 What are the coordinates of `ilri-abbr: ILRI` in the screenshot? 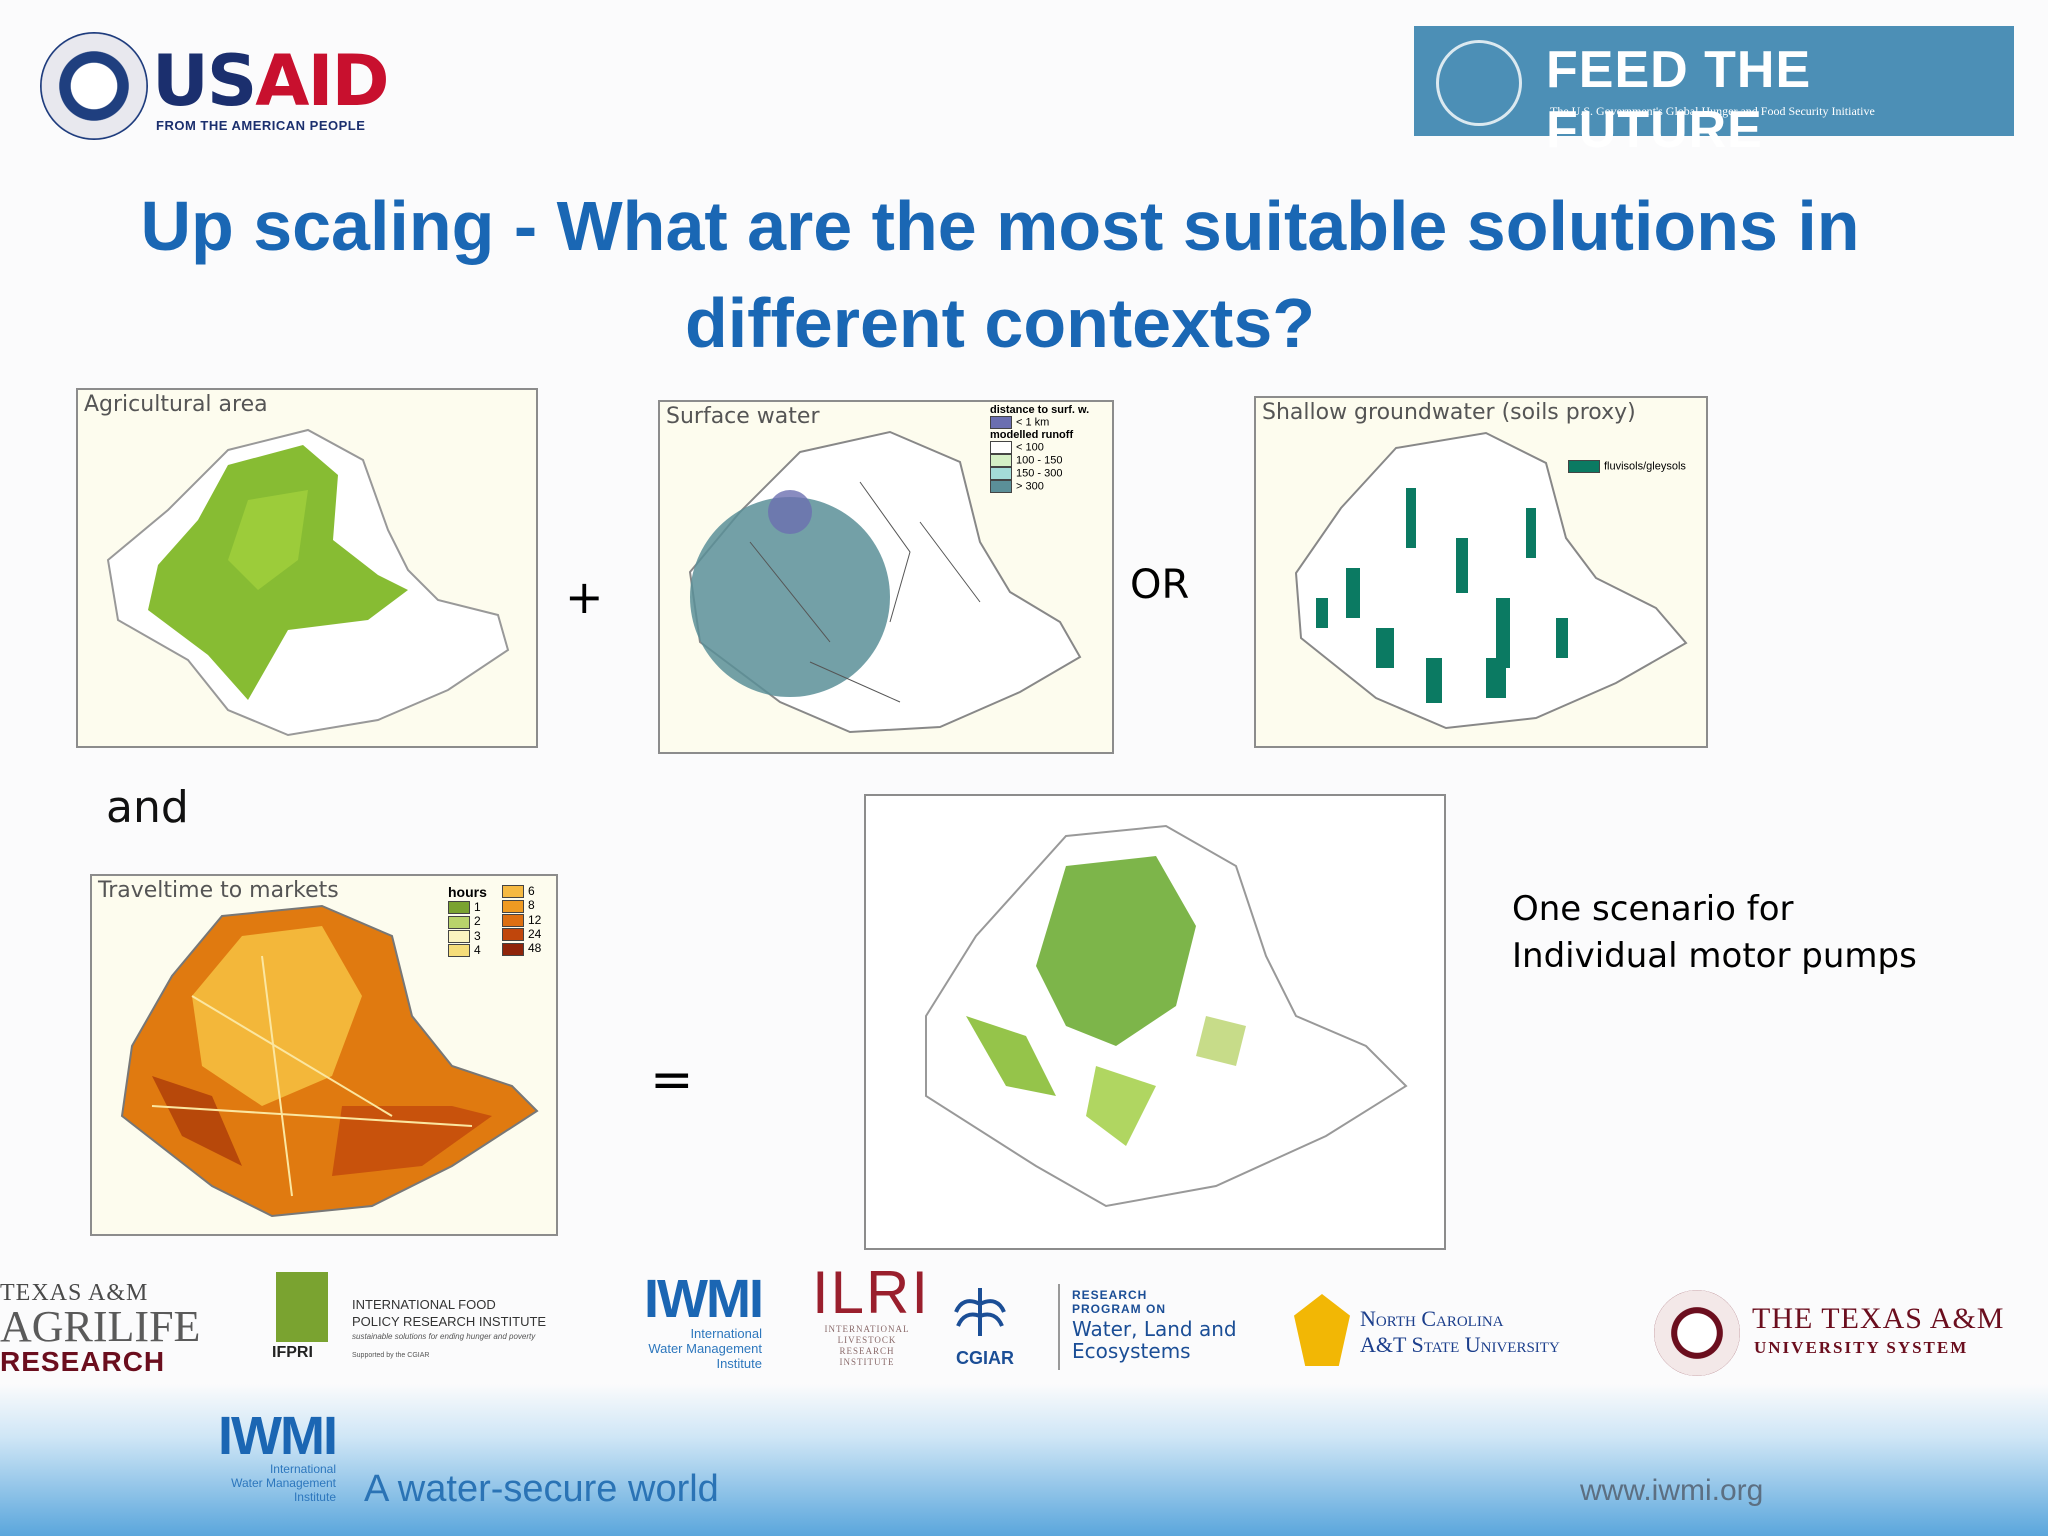 It's located at (871, 1292).